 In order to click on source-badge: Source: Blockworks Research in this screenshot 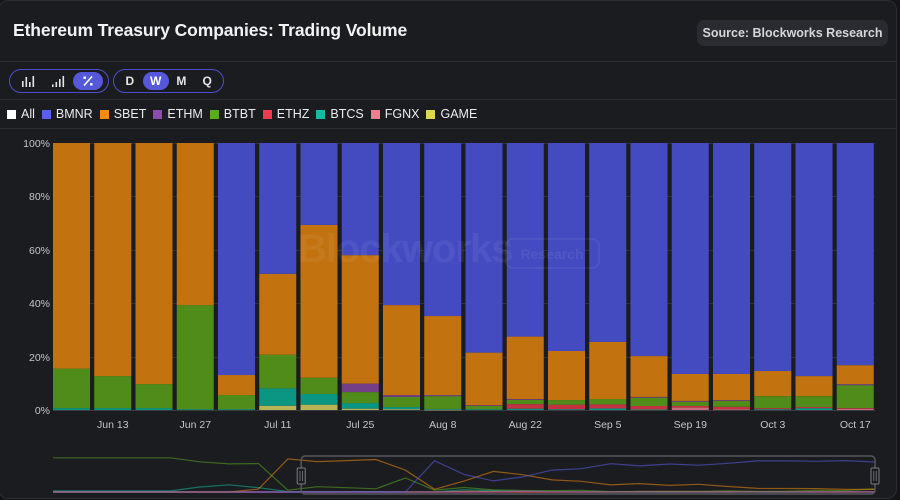, I will do `click(792, 33)`.